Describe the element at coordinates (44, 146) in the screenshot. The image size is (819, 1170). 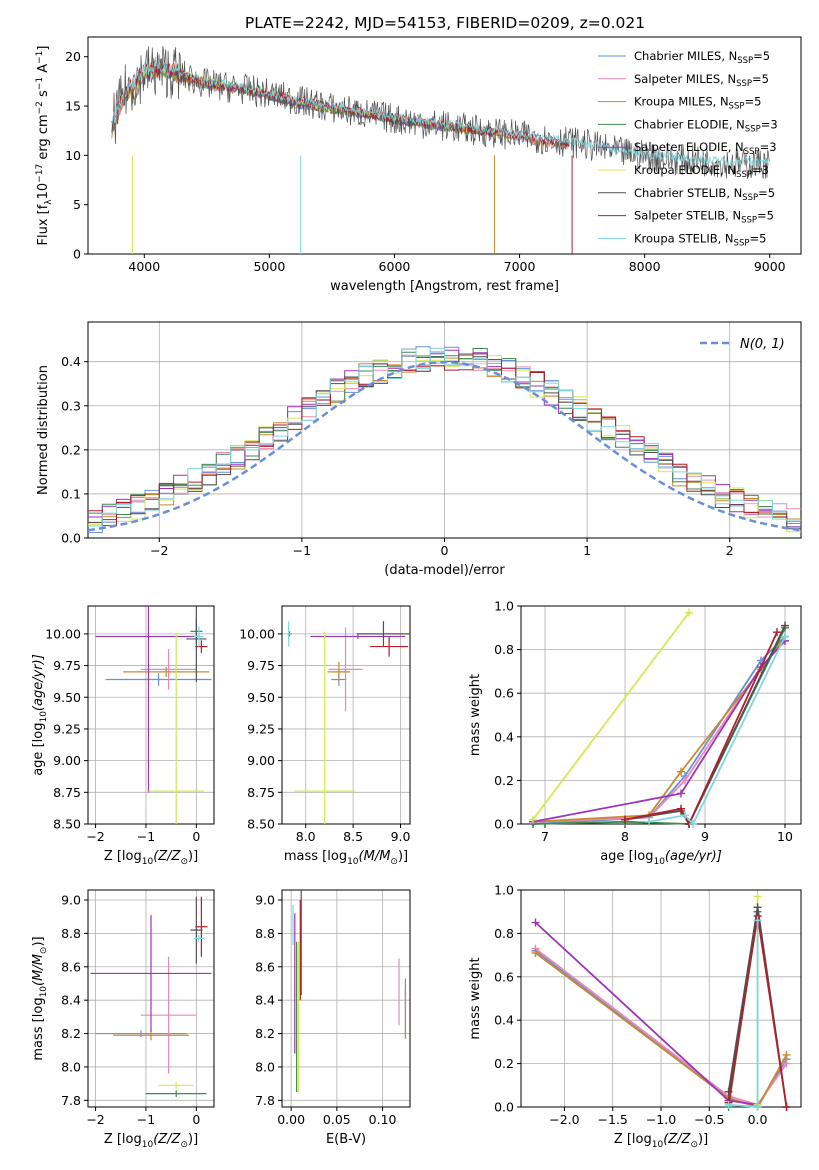
I see `spectrum-ylabel: Flux [fλ10−17 erg cm−2 s−1 A−1]` at that location.